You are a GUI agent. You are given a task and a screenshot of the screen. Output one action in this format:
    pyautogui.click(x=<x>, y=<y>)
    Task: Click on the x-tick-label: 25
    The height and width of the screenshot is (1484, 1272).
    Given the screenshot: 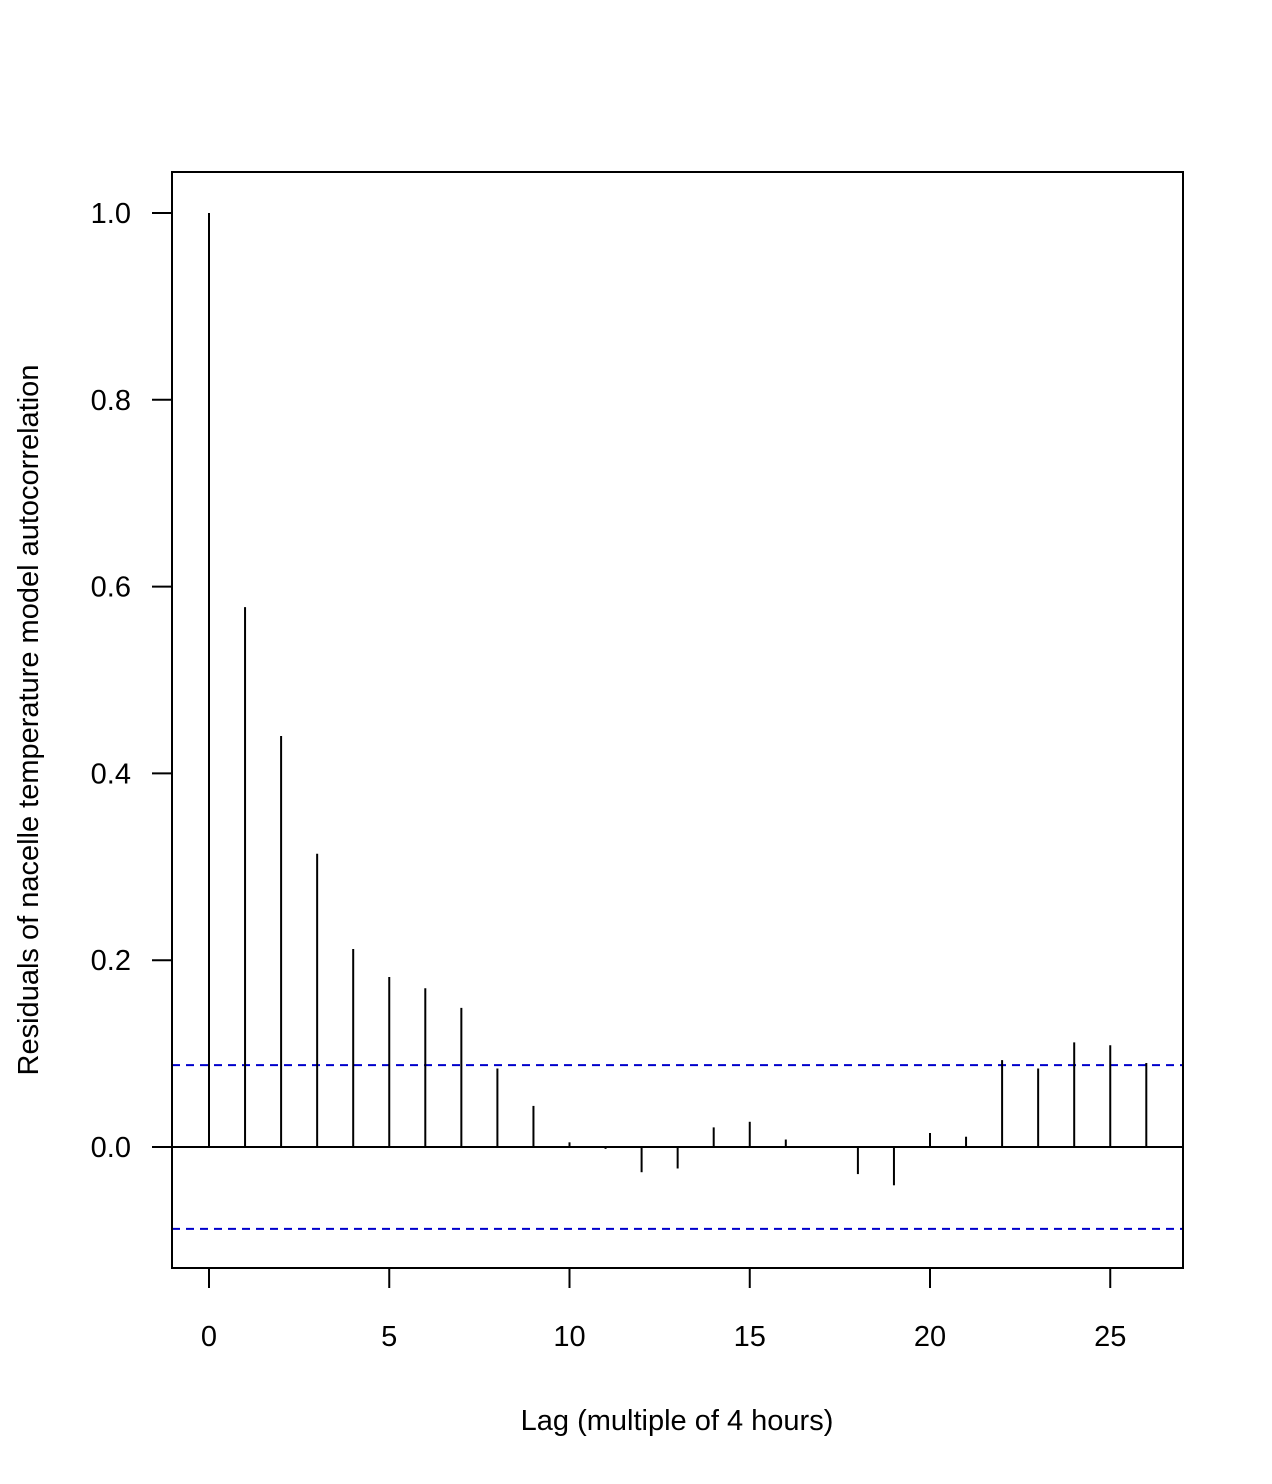 What is the action you would take?
    pyautogui.click(x=1110, y=1337)
    